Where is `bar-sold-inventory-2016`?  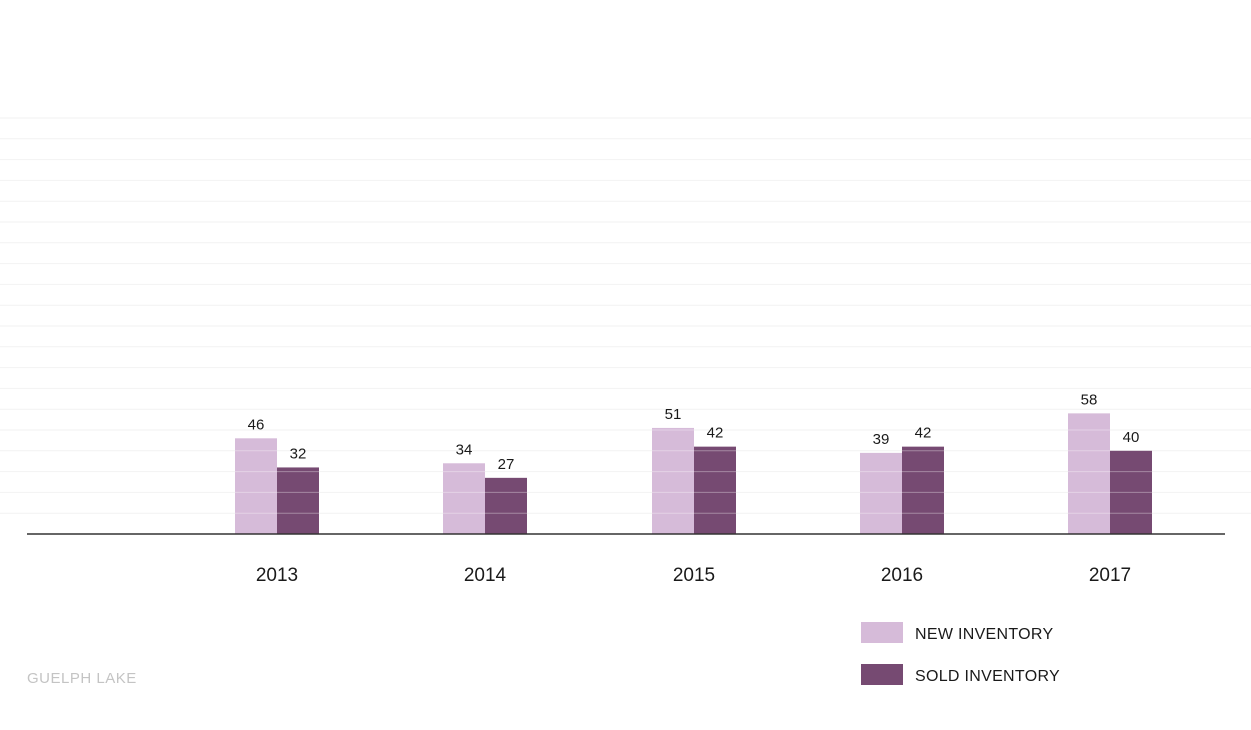 bar-sold-inventory-2016 is located at coordinates (923, 490).